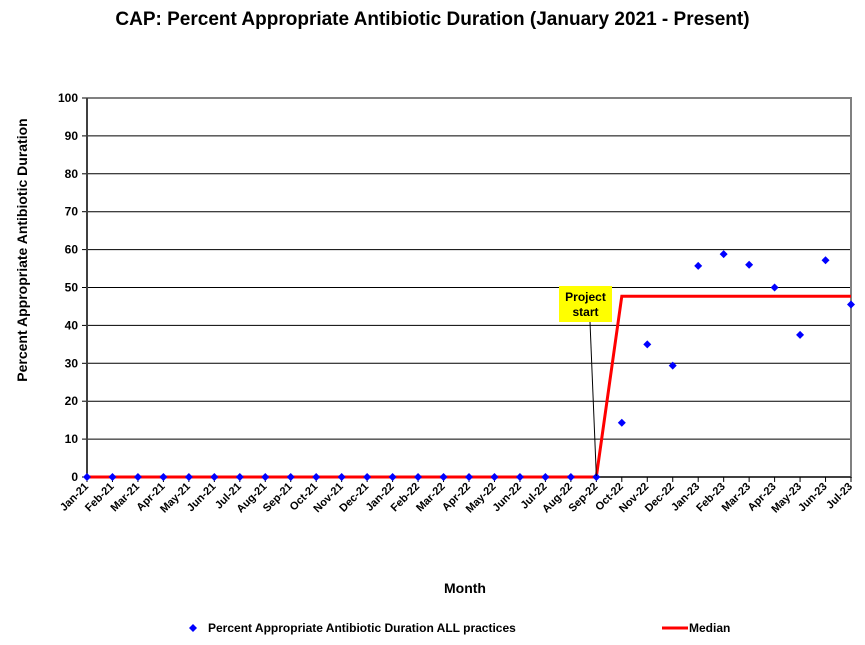 The image size is (865, 645). I want to click on x-axis-title: Month, so click(465, 588).